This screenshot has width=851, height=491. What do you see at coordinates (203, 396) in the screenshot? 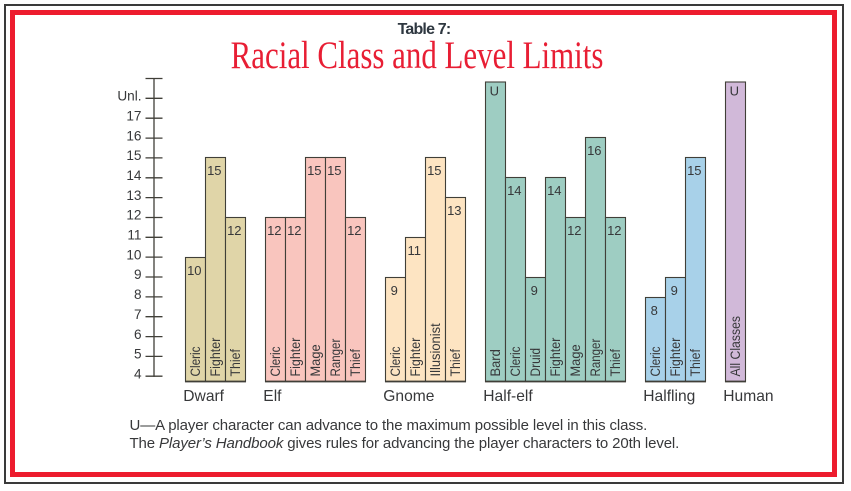
I see `svg-text: Dwarf` at bounding box center [203, 396].